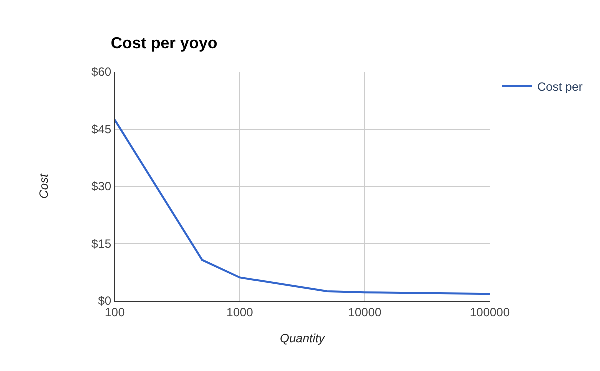  Describe the element at coordinates (490, 312) in the screenshot. I see `x-tick-label: 100000` at that location.